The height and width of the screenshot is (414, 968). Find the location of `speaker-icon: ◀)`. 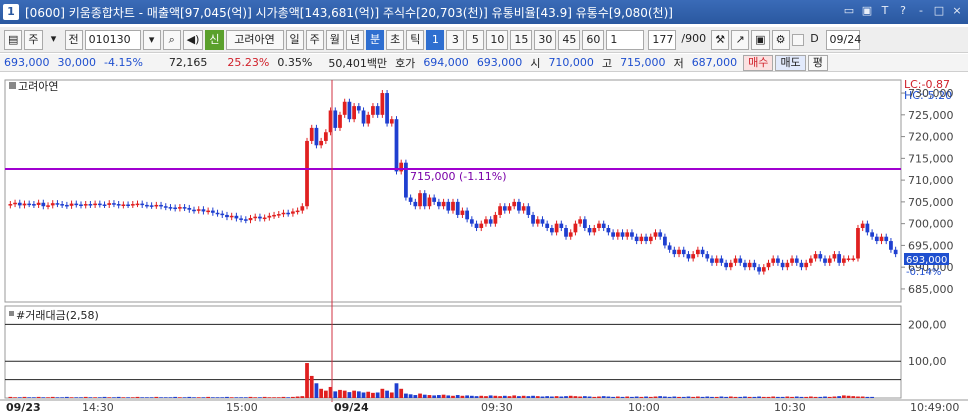

speaker-icon: ◀) is located at coordinates (193, 39).